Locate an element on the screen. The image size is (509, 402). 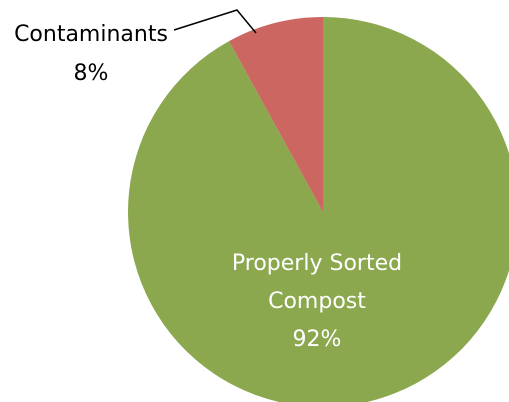
contaminants-label: Contaminants is located at coordinates (91, 34).